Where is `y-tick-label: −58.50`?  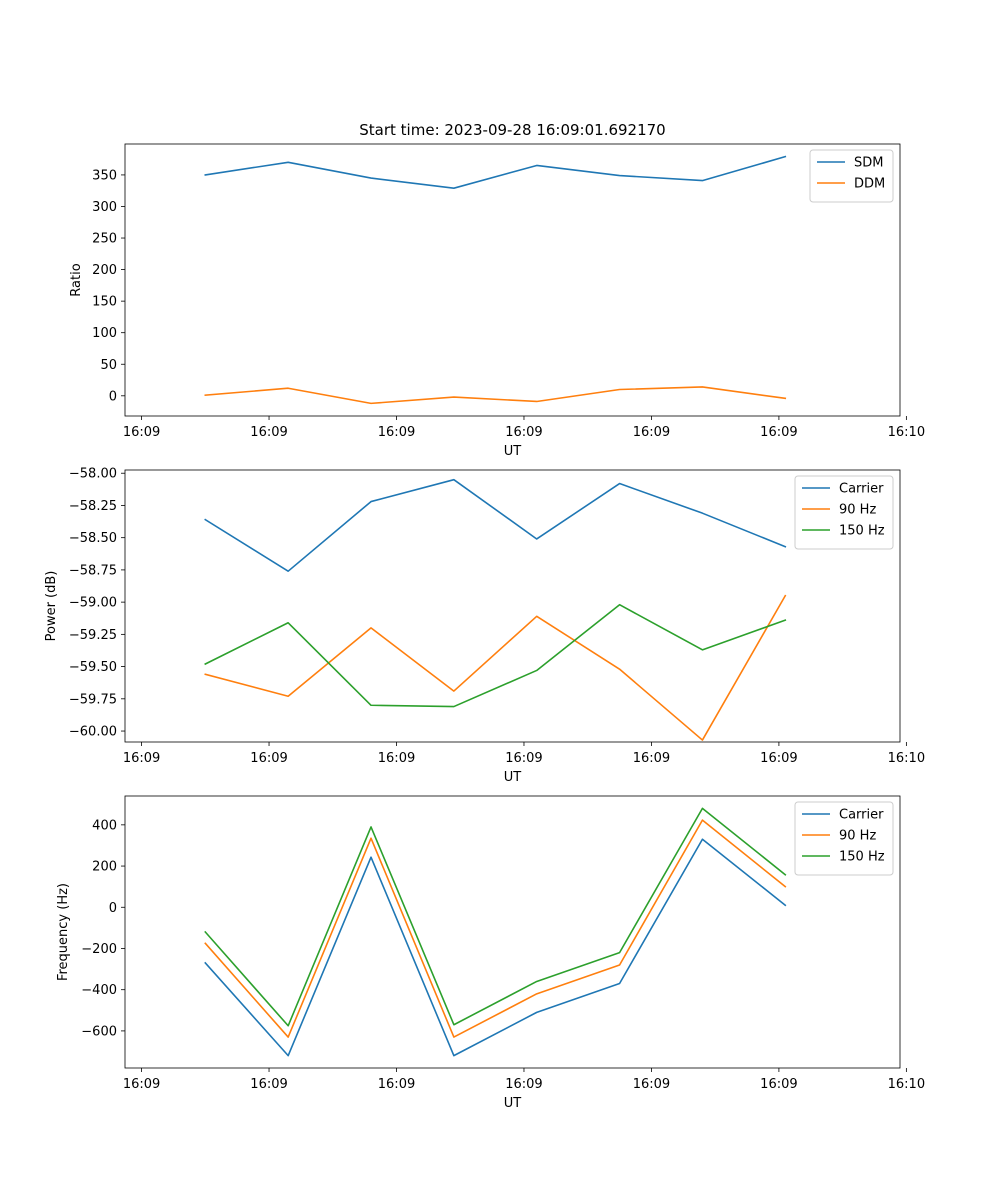 y-tick-label: −58.50 is located at coordinates (93, 538).